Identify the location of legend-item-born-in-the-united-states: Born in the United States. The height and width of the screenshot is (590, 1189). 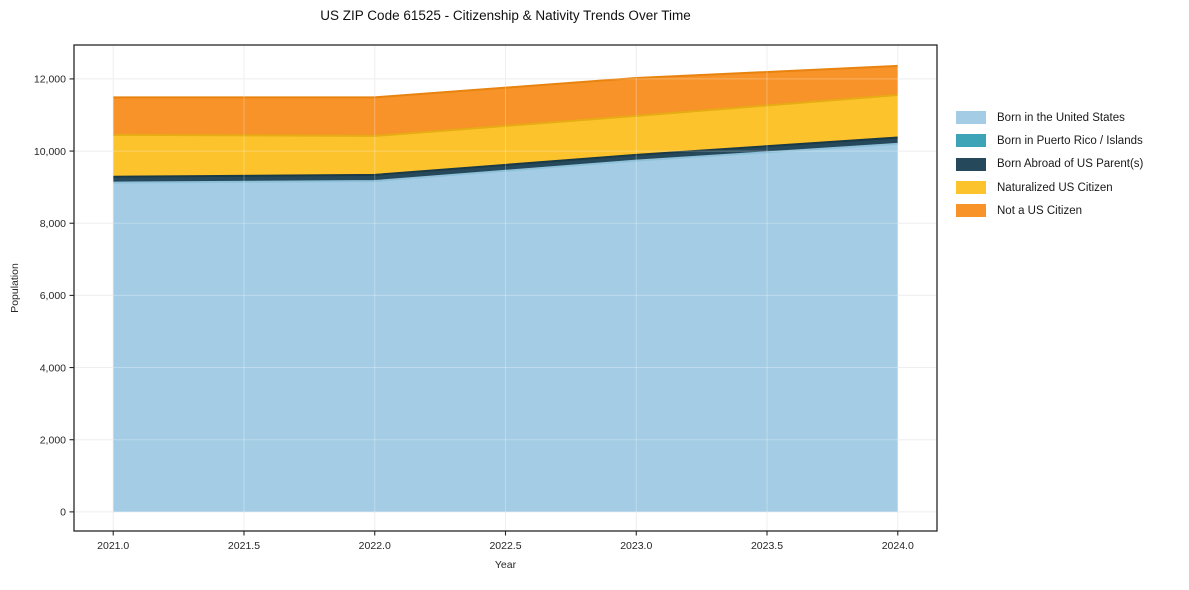
(1049, 117).